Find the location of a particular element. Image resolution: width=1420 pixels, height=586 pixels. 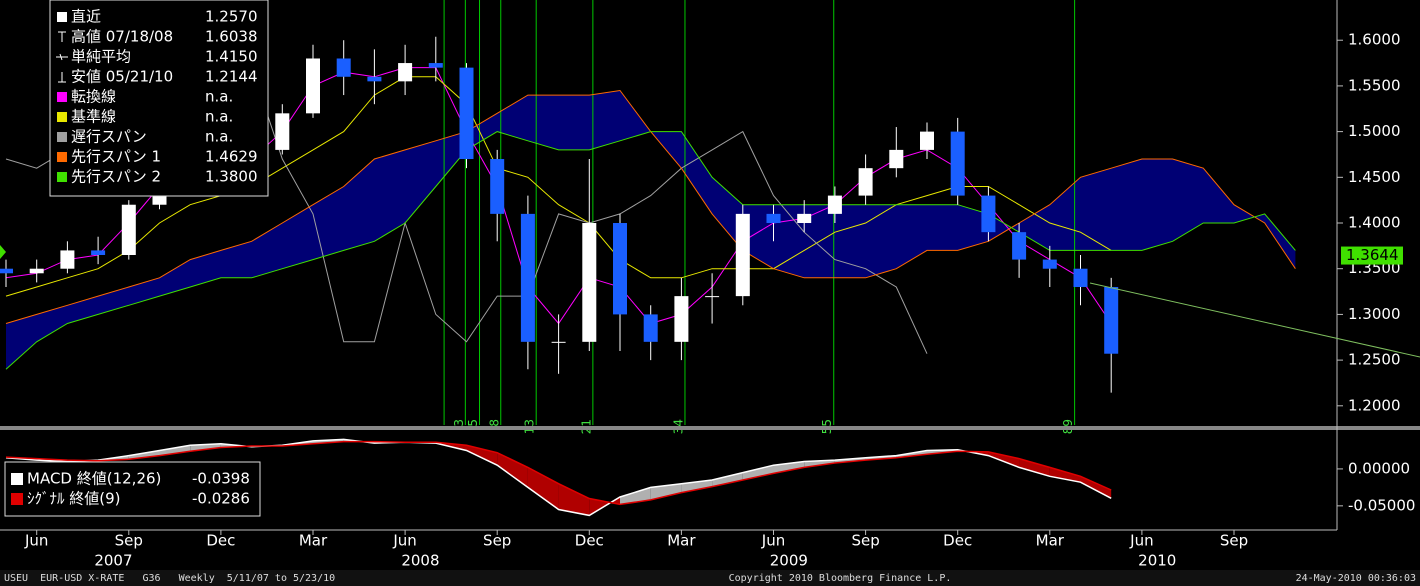

legend-label: 先行スパン 2 is located at coordinates (116, 177).